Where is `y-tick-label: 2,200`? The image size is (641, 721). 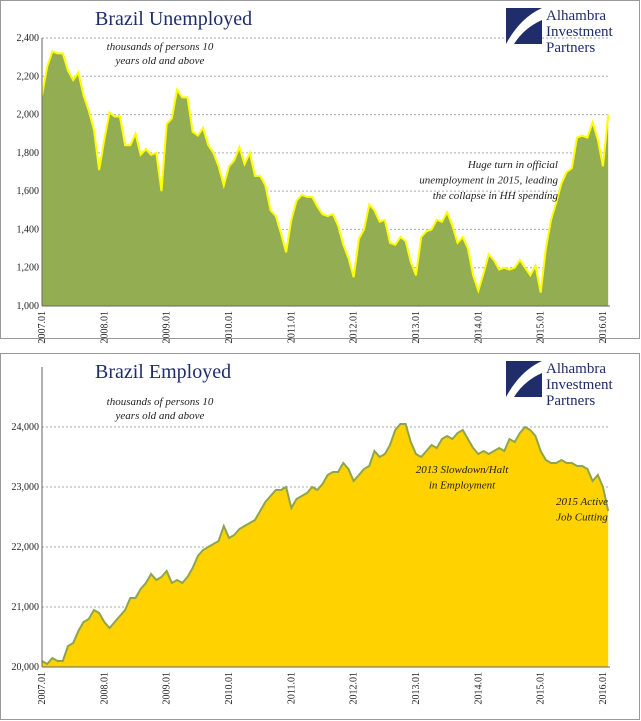 y-tick-label: 2,200 is located at coordinates (28, 76).